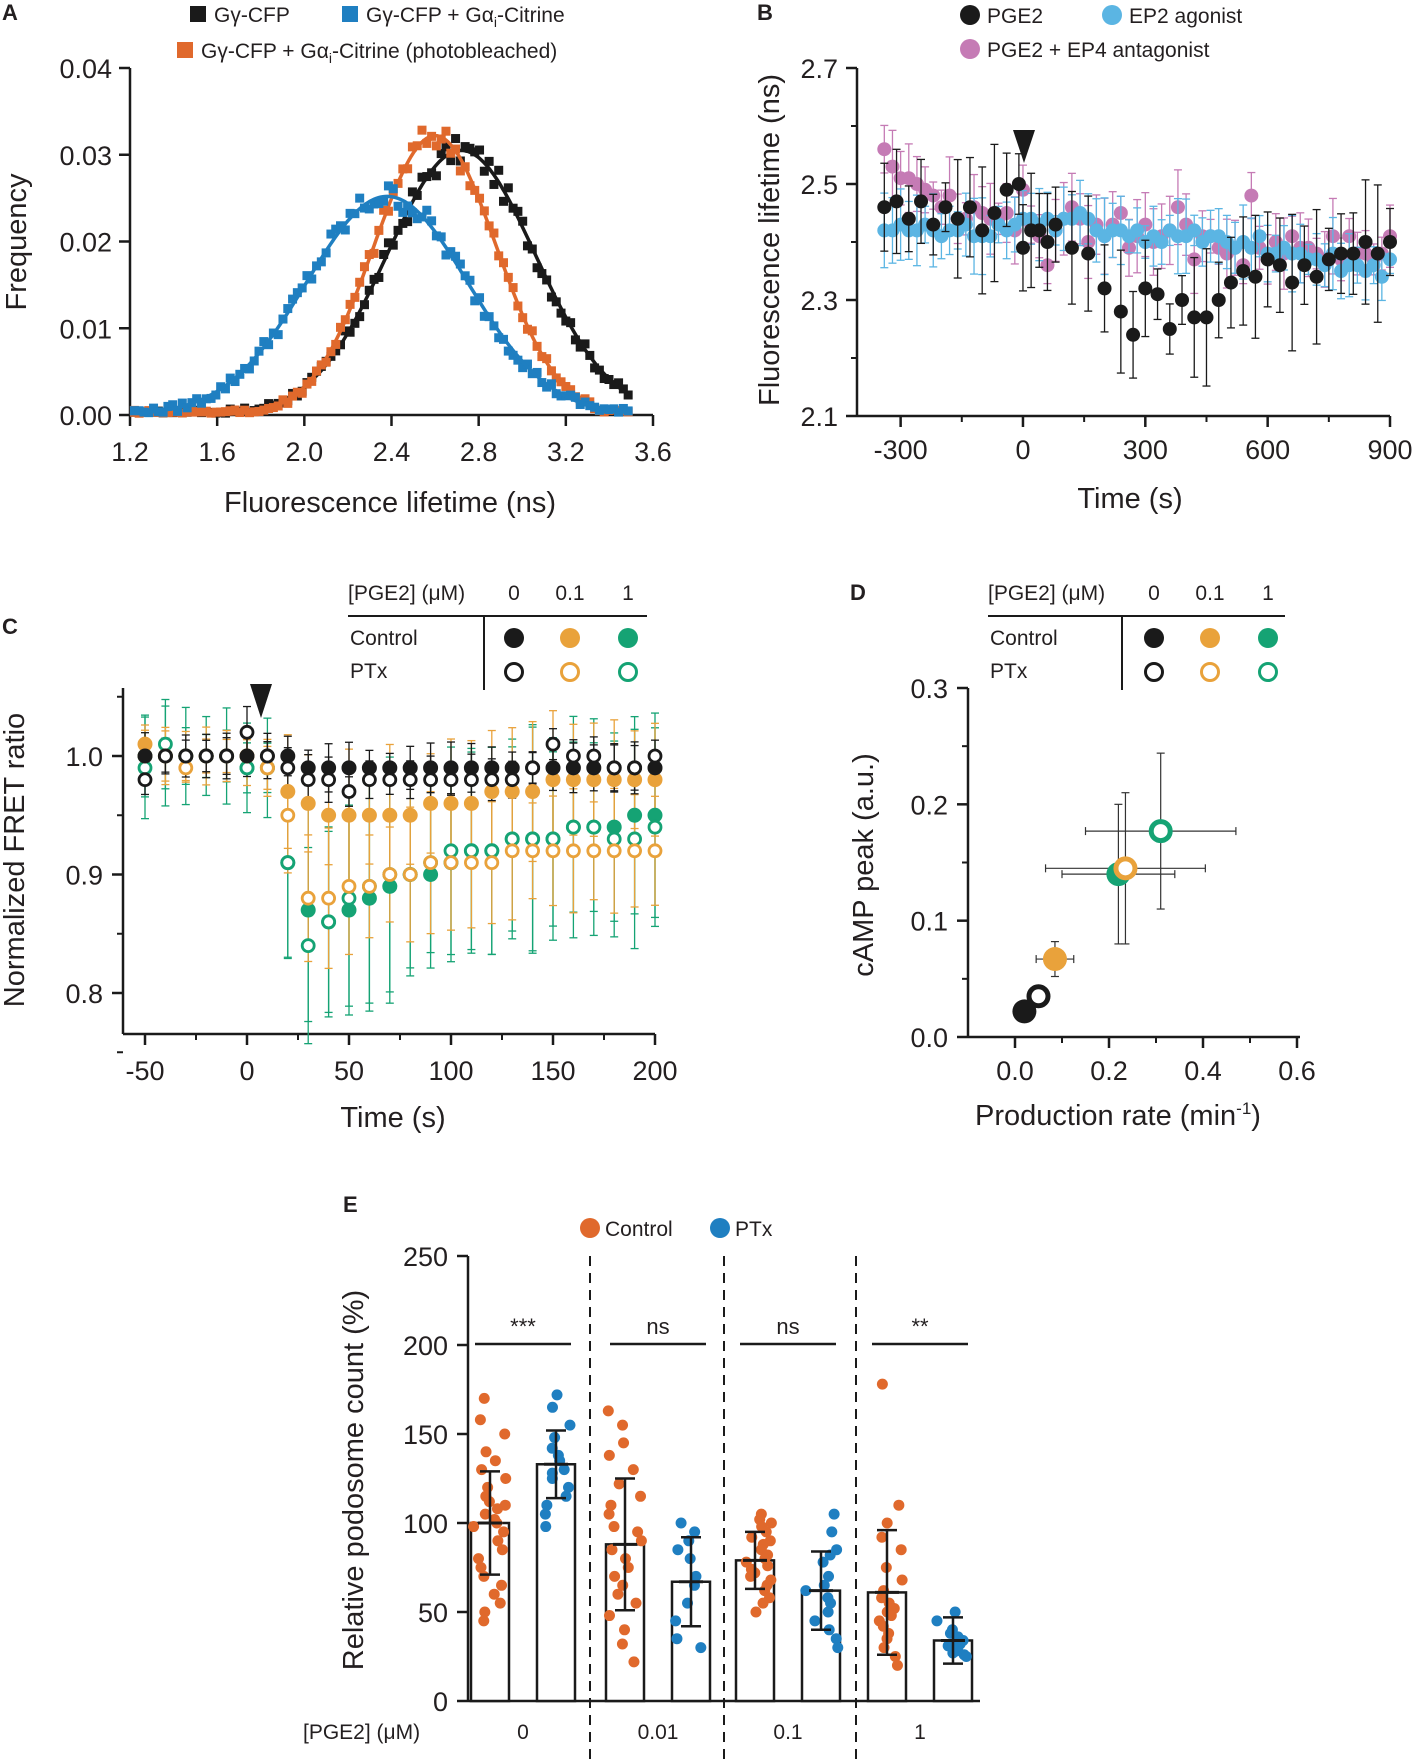 This screenshot has width=1418, height=1760. I want to click on c-x-tick-label: 200, so click(654, 1071).